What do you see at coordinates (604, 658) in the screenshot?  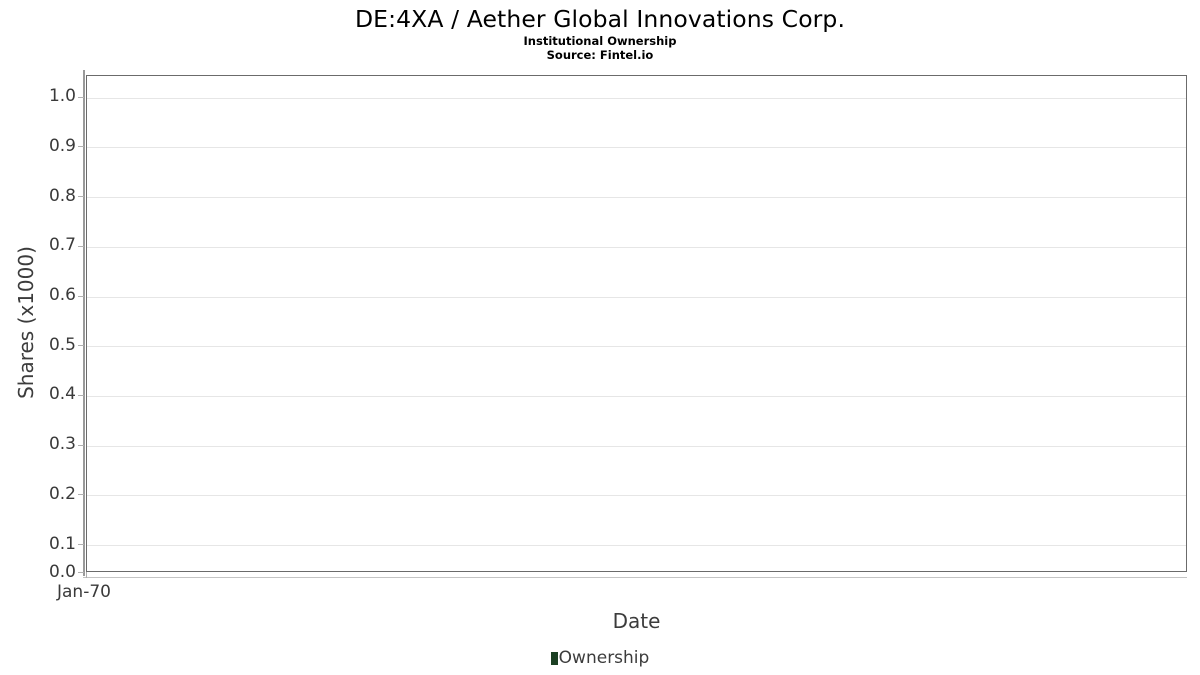 I see `legend-item-label: Ownership` at bounding box center [604, 658].